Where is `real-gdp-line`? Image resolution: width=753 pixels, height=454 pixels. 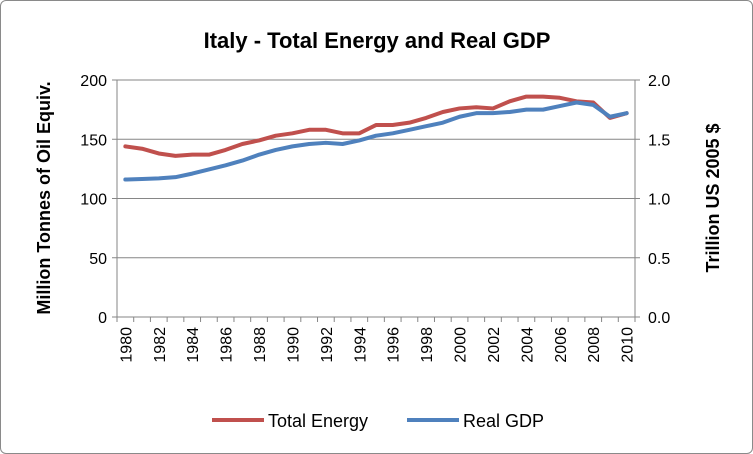 real-gdp-line is located at coordinates (376, 141).